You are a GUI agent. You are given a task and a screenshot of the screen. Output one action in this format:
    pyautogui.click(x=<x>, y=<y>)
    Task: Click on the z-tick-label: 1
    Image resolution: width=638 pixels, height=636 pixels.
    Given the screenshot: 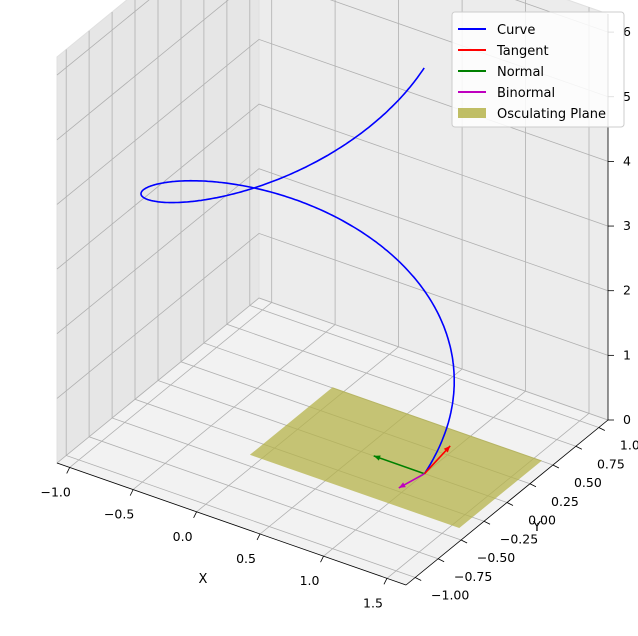 What is the action you would take?
    pyautogui.click(x=627, y=354)
    